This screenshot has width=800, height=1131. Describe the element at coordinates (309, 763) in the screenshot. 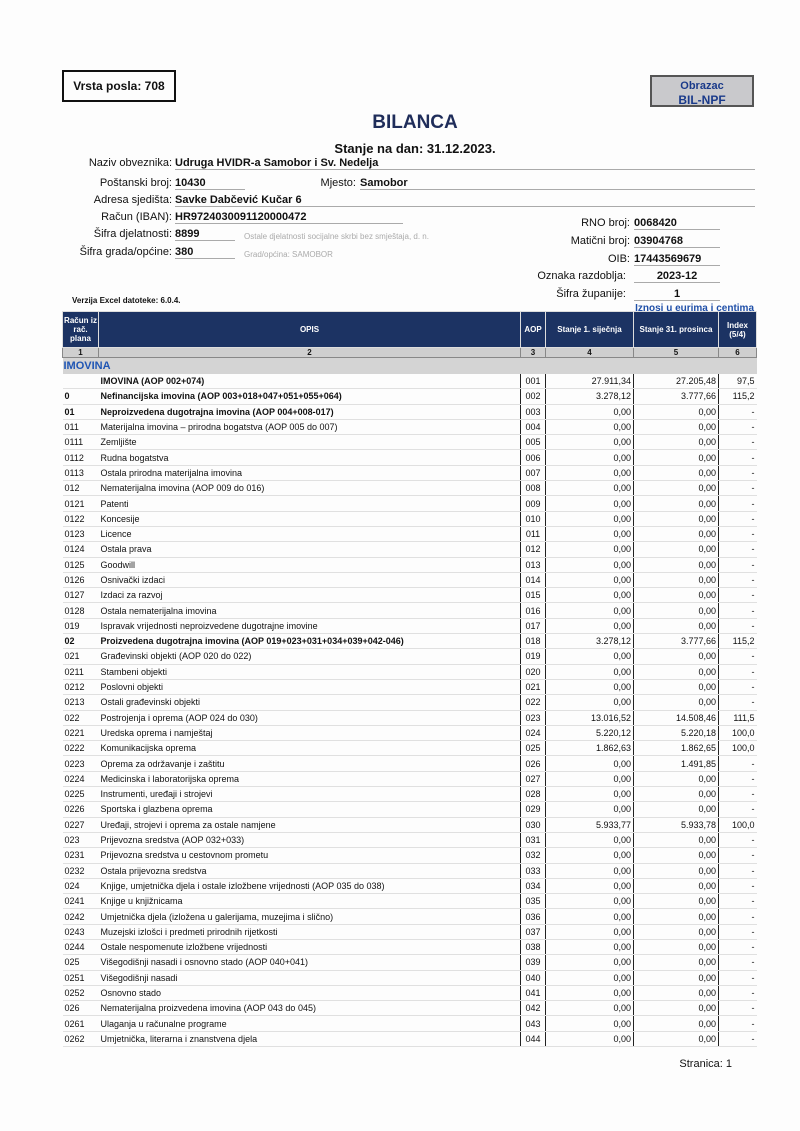

I see `cell-opis: Oprema za održavanje i zaštitu` at that location.